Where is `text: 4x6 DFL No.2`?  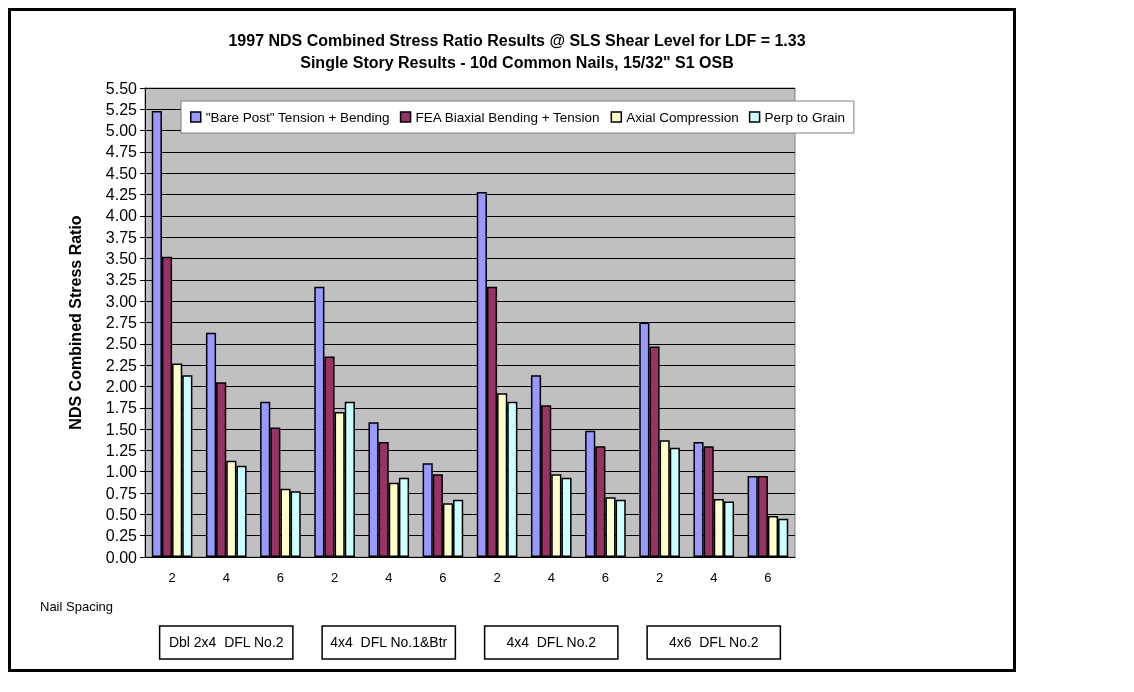
text: 4x6 DFL No.2 is located at coordinates (713, 642).